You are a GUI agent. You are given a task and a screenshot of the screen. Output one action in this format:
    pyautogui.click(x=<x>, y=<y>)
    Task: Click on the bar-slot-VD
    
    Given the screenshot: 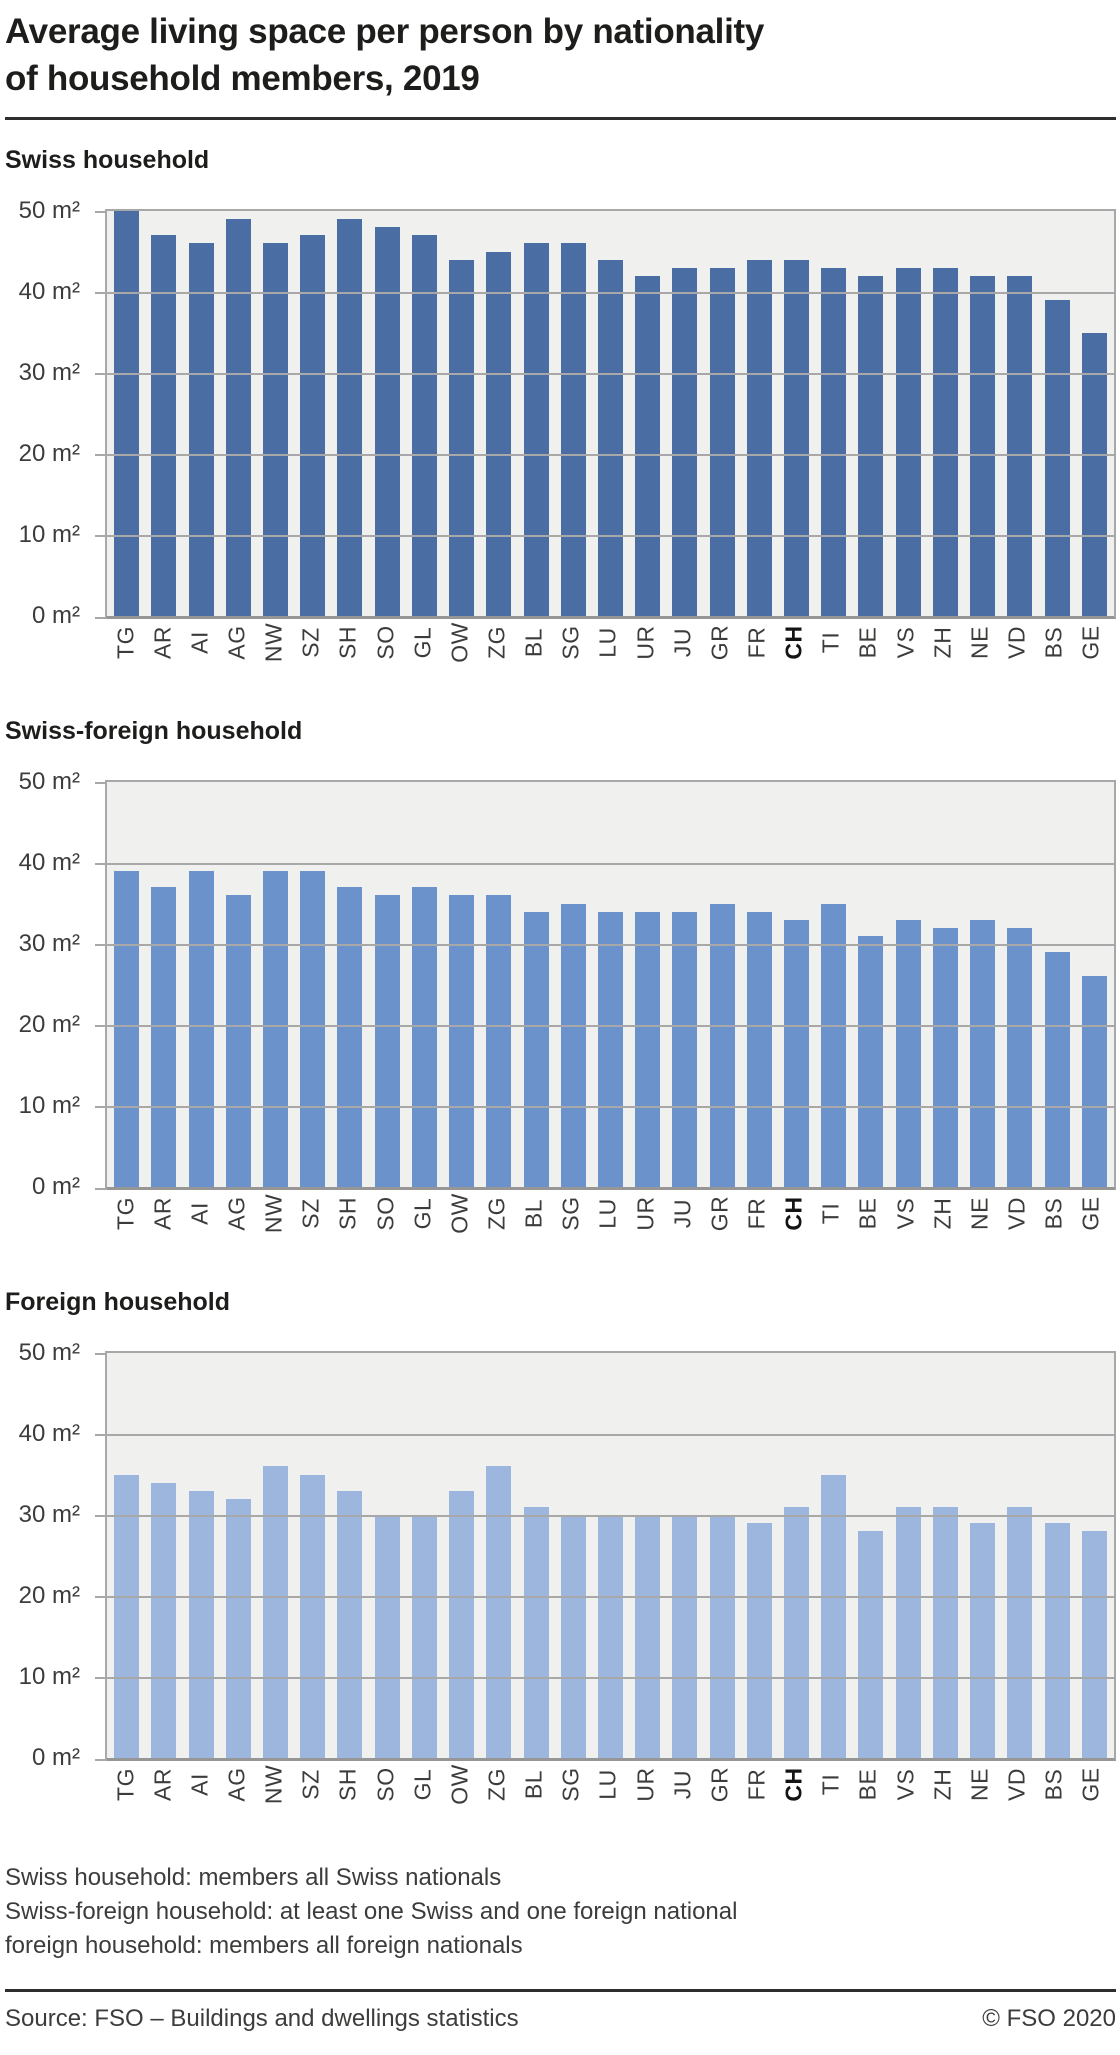 What is the action you would take?
    pyautogui.click(x=1019, y=1555)
    